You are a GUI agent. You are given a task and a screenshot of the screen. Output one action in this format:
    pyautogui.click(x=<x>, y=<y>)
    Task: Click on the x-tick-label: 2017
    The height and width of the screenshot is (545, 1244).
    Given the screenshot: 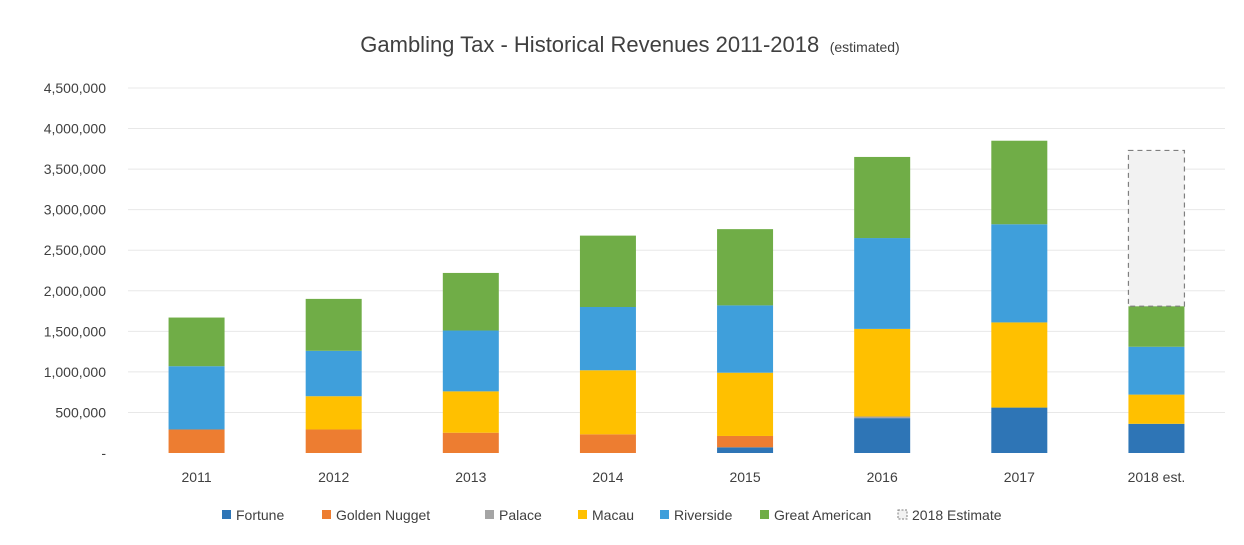 What is the action you would take?
    pyautogui.click(x=1019, y=477)
    